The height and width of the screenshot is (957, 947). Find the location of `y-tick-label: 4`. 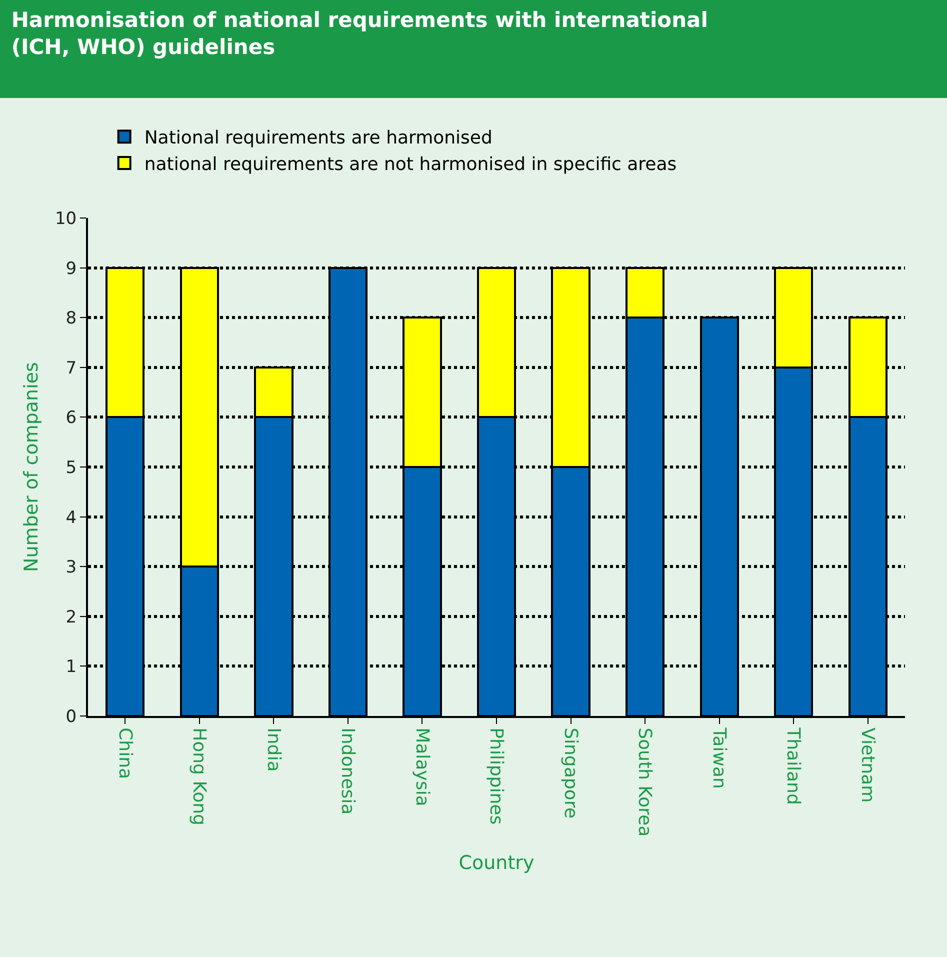

y-tick-label: 4 is located at coordinates (71, 518).